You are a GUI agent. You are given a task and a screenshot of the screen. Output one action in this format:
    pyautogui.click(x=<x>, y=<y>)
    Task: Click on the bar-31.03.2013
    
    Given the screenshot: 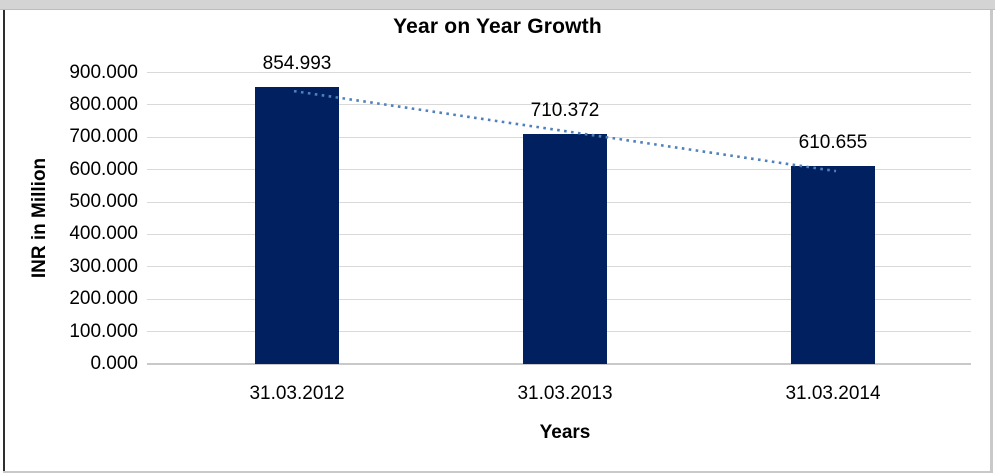 What is the action you would take?
    pyautogui.click(x=565, y=248)
    